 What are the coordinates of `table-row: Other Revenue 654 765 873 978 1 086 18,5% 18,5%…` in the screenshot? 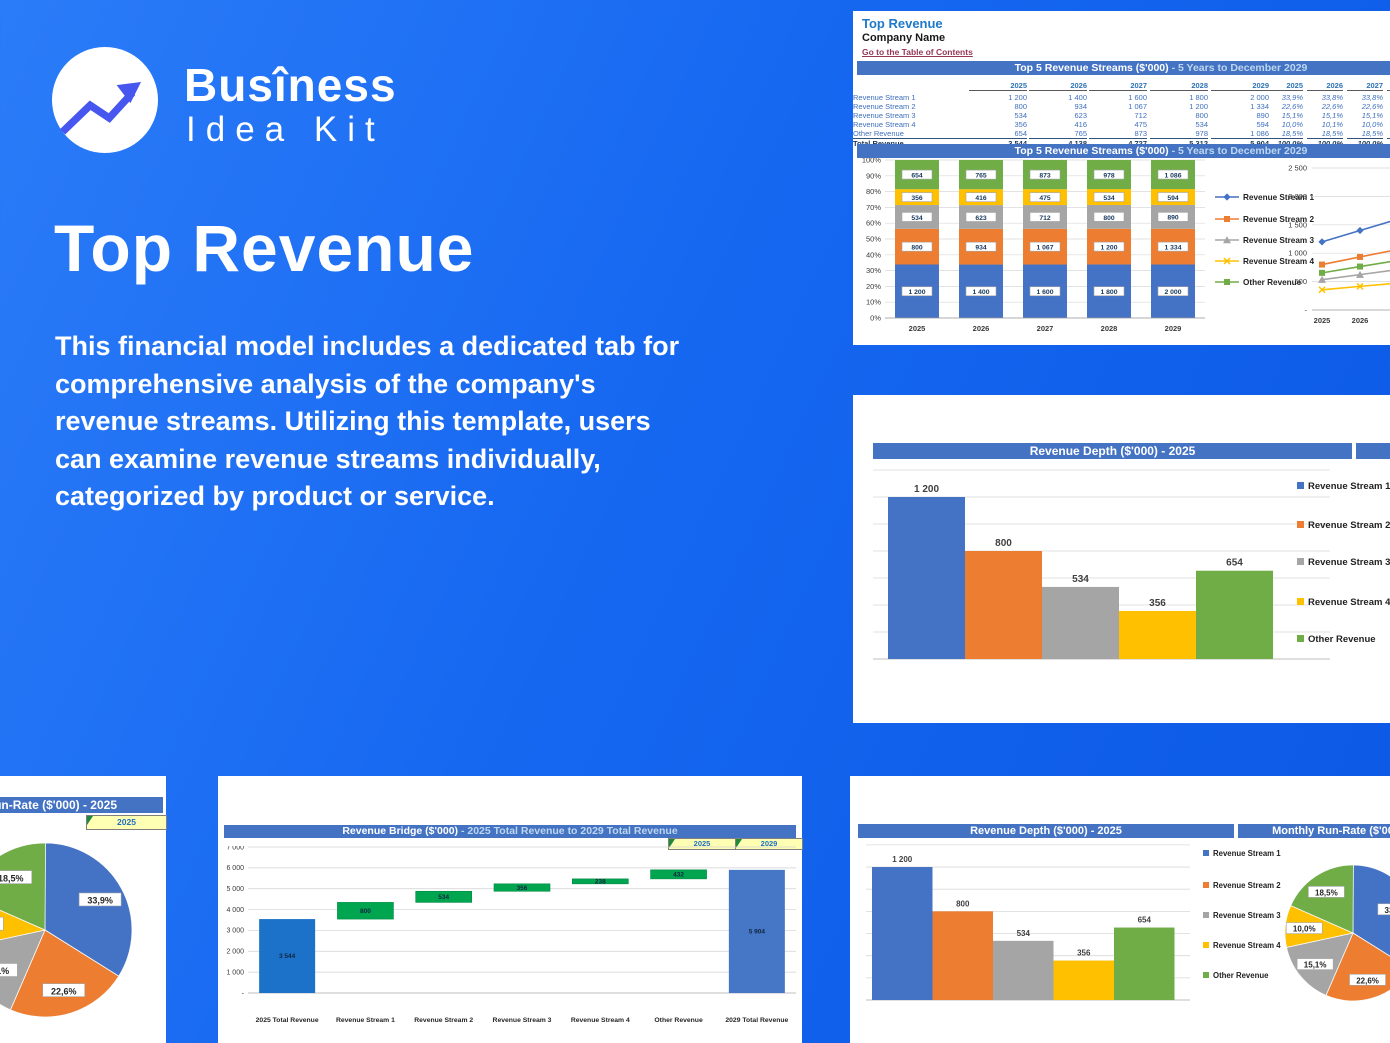 It's located at (1121, 133).